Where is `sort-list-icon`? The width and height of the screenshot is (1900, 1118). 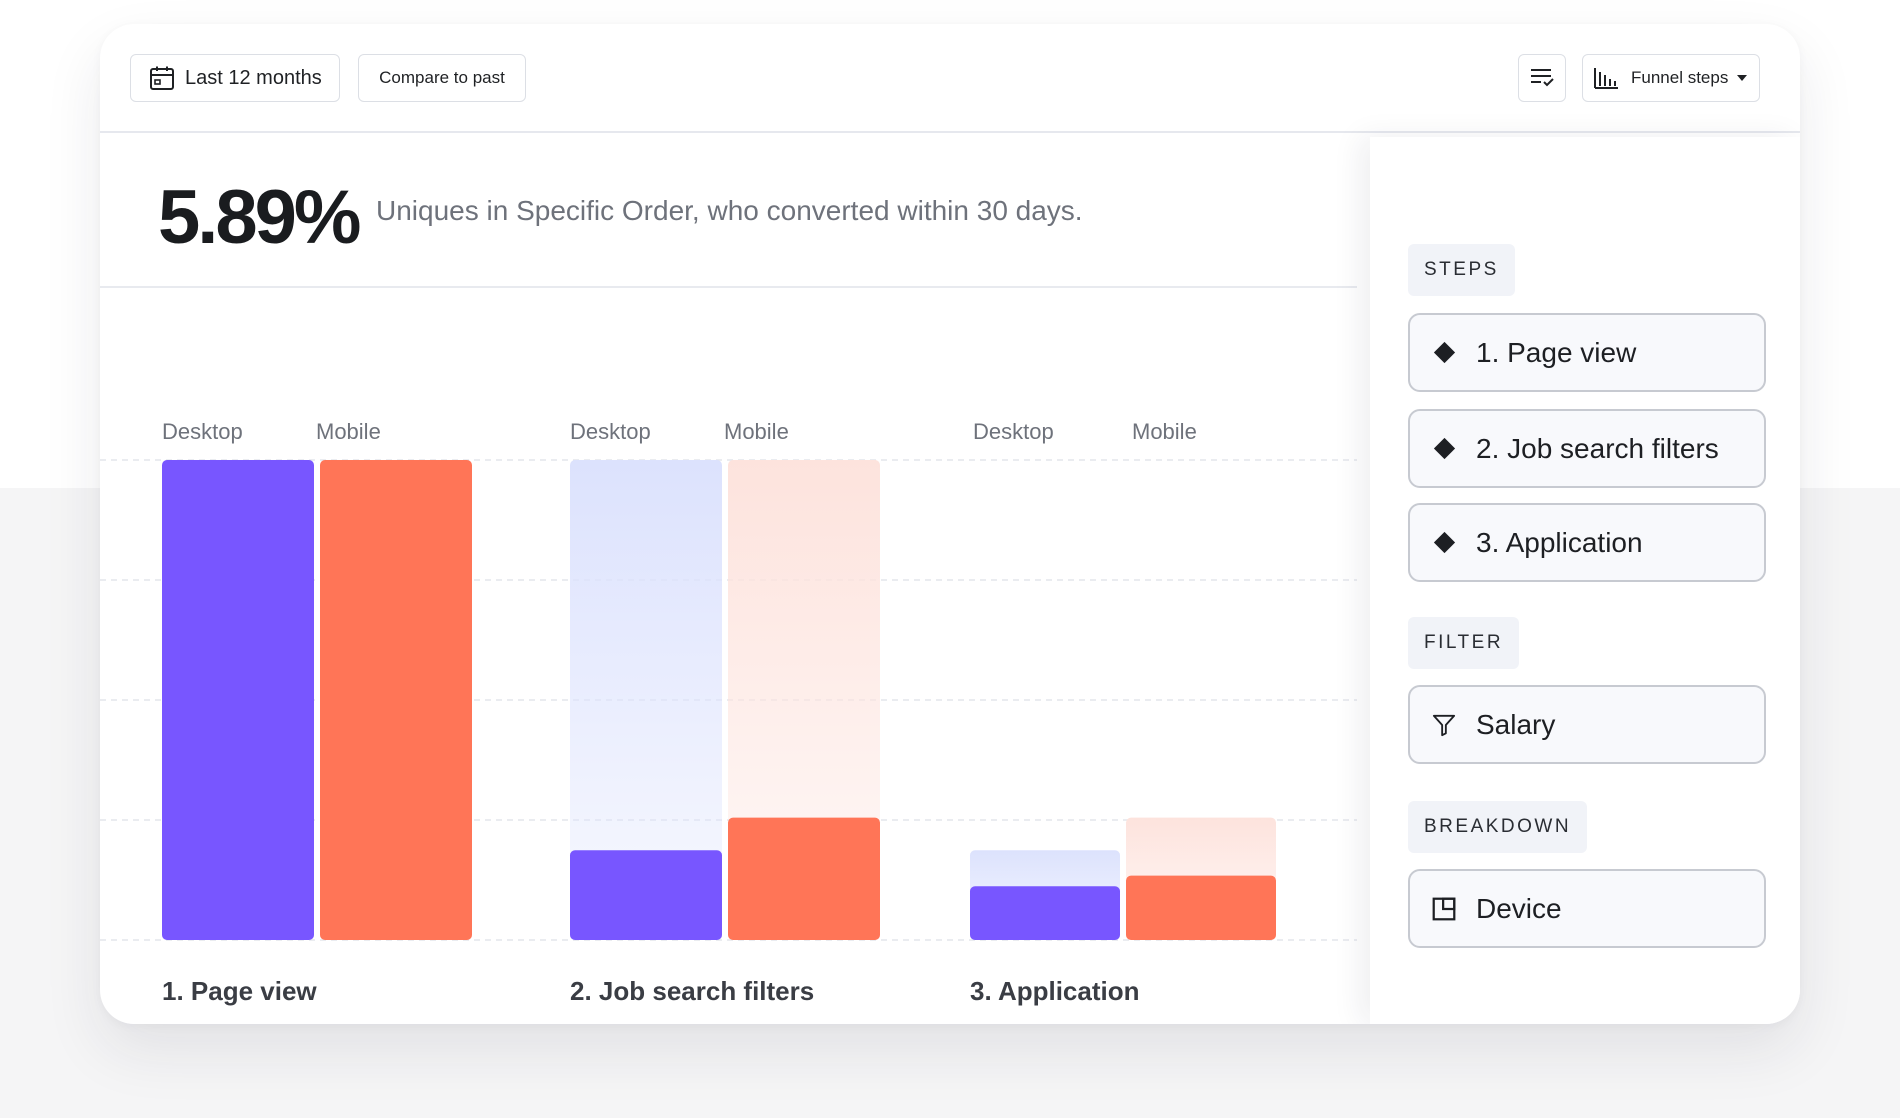 sort-list-icon is located at coordinates (1542, 78).